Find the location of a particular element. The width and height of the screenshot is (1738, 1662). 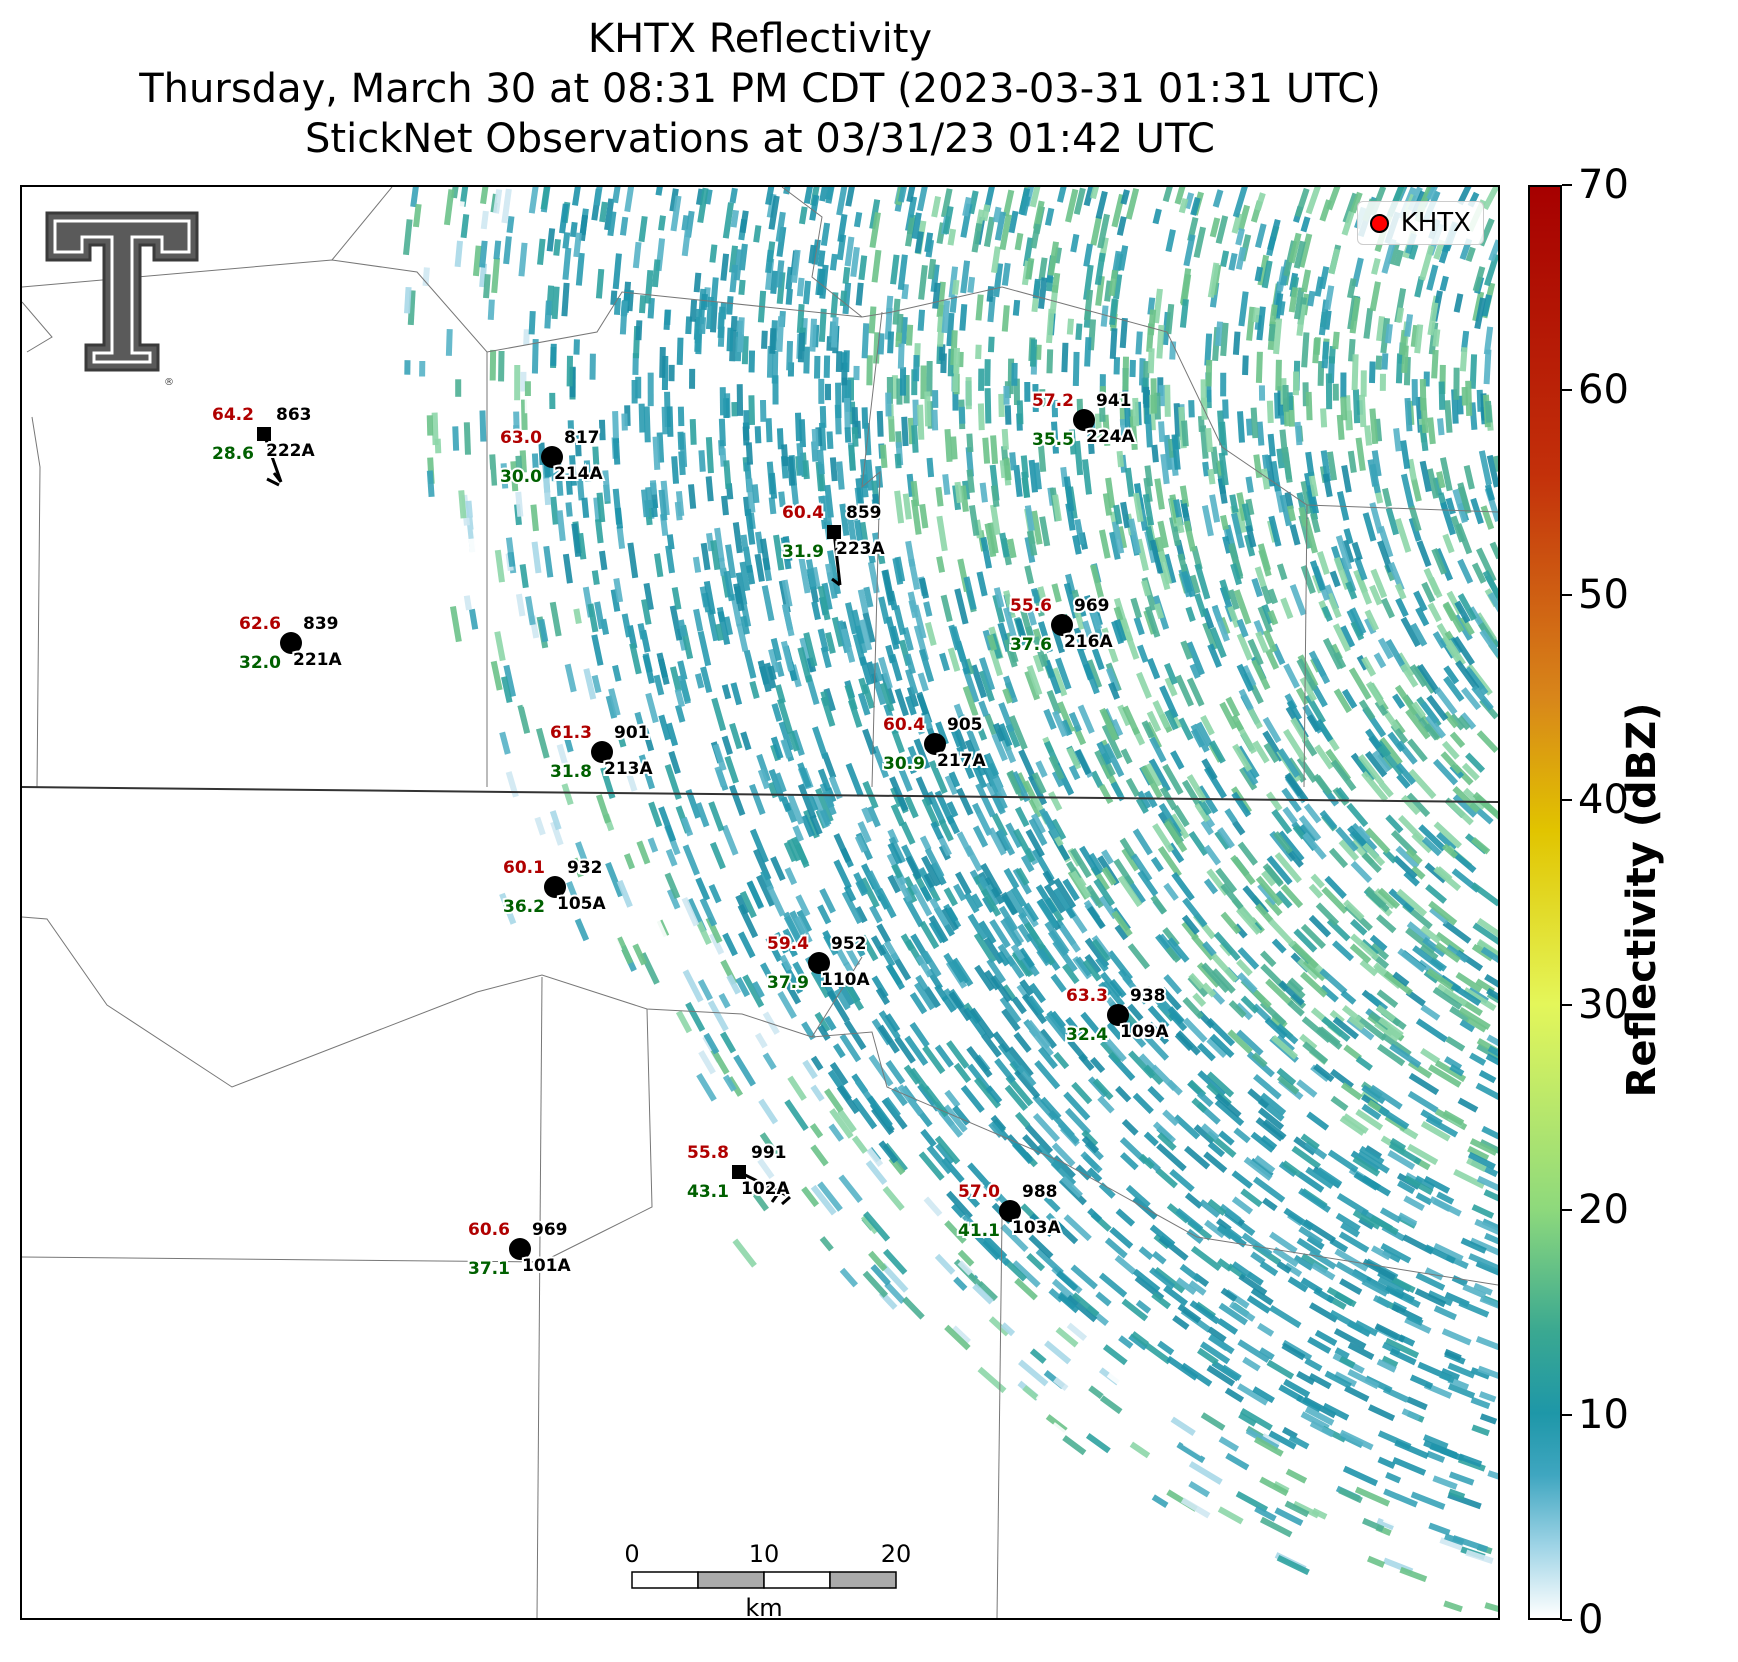

station-dewpoint: 30.0 is located at coordinates (521, 477).